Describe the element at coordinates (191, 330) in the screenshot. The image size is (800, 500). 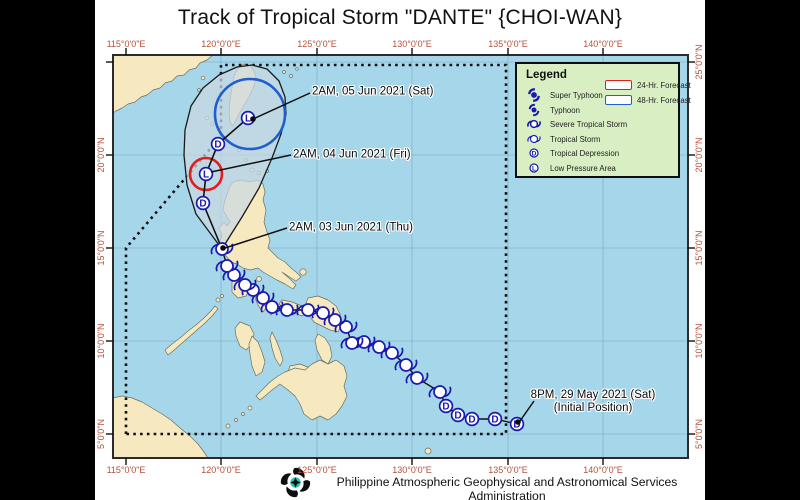
I see `palawan` at that location.